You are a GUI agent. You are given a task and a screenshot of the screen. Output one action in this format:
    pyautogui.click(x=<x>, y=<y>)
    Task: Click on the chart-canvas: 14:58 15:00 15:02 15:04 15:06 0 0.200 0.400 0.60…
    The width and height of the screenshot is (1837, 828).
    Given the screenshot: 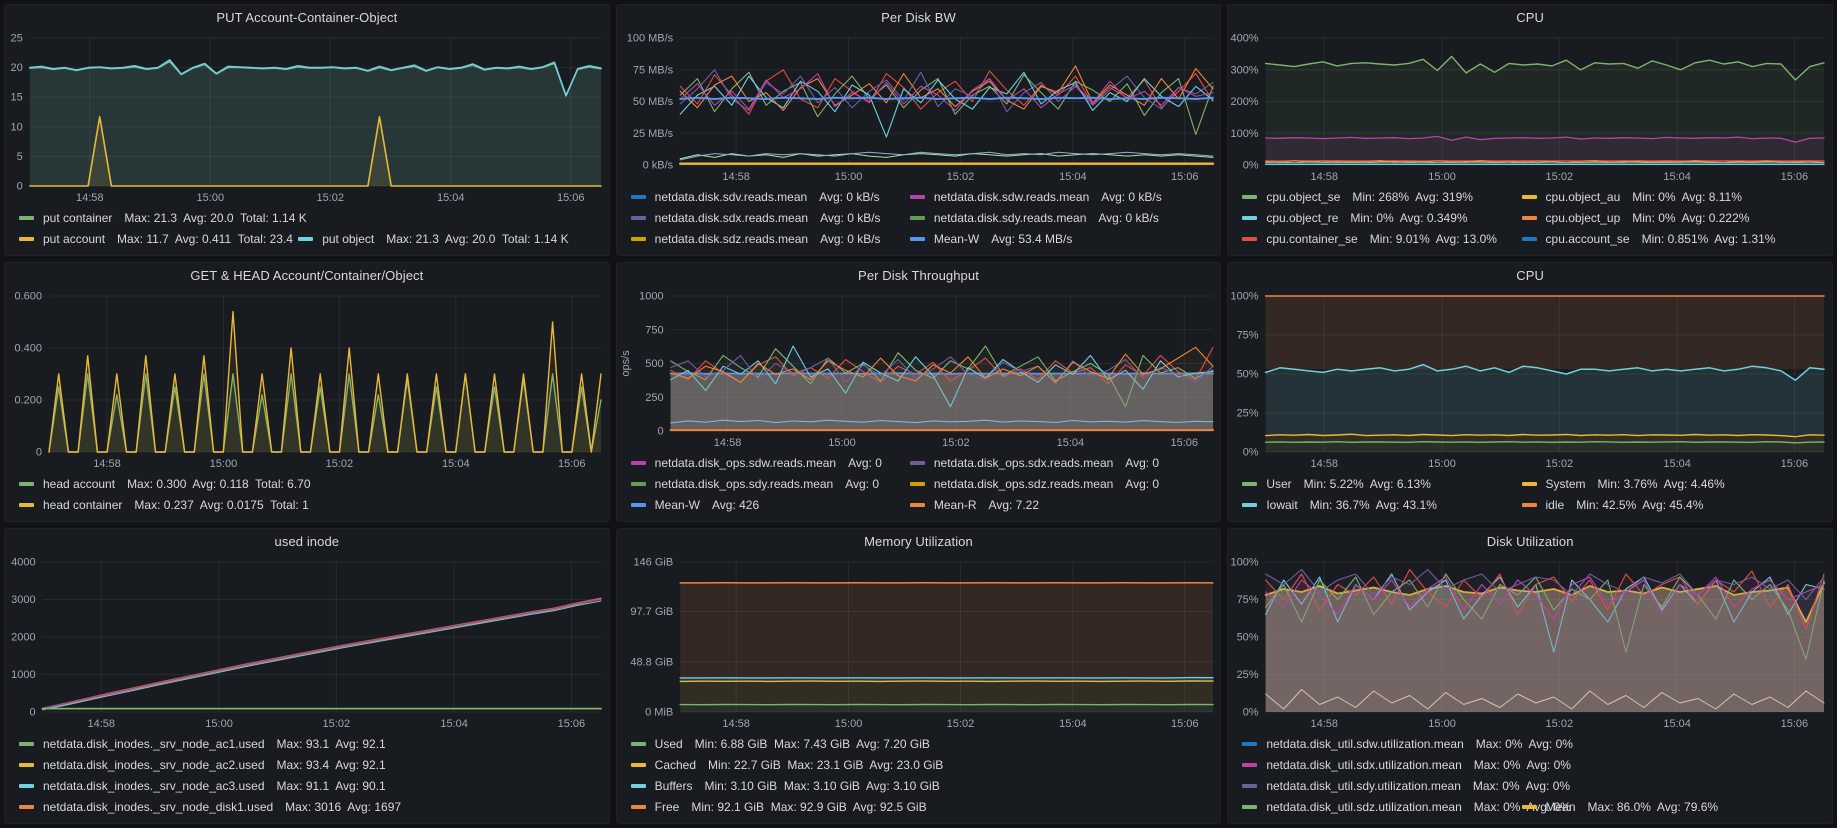 What is the action you would take?
    pyautogui.click(x=307, y=380)
    